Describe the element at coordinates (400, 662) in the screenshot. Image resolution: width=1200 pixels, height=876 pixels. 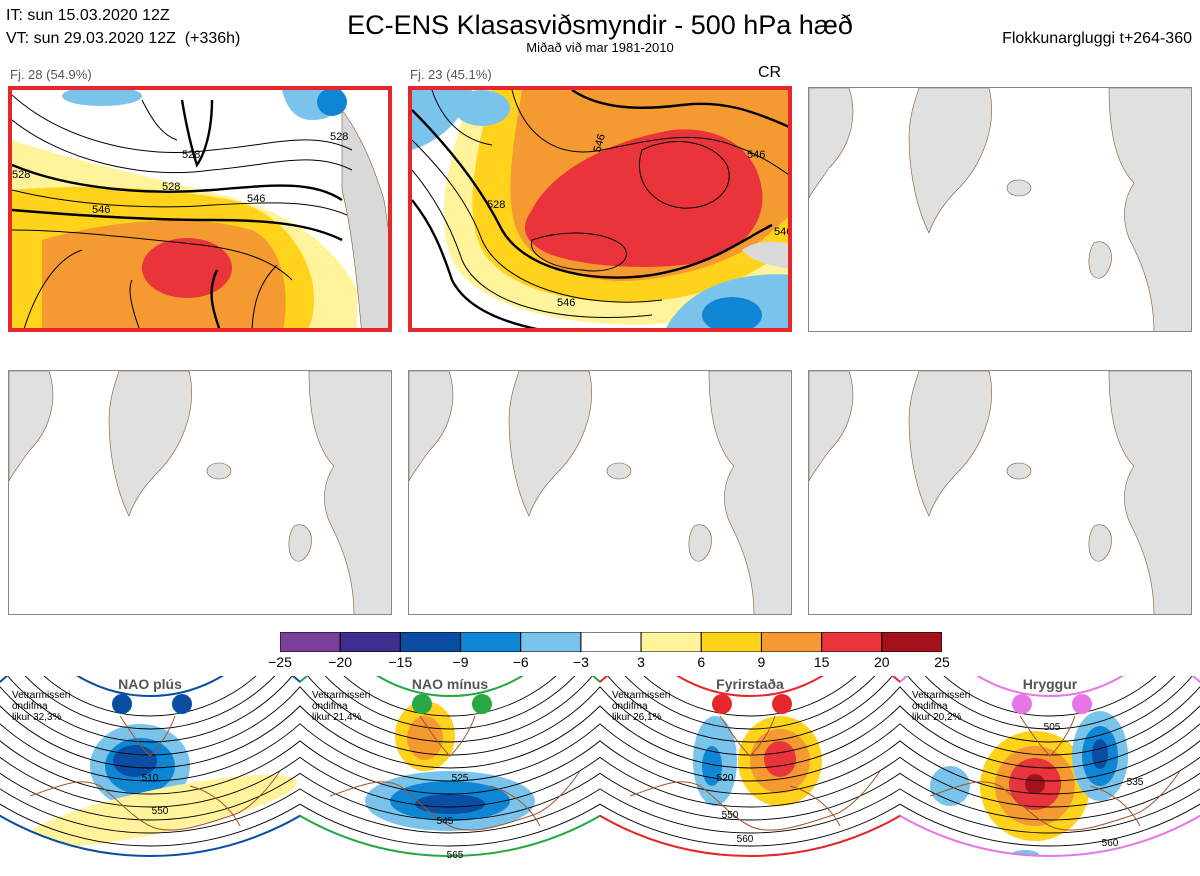
I see `colorbar-tick-label: −15` at that location.